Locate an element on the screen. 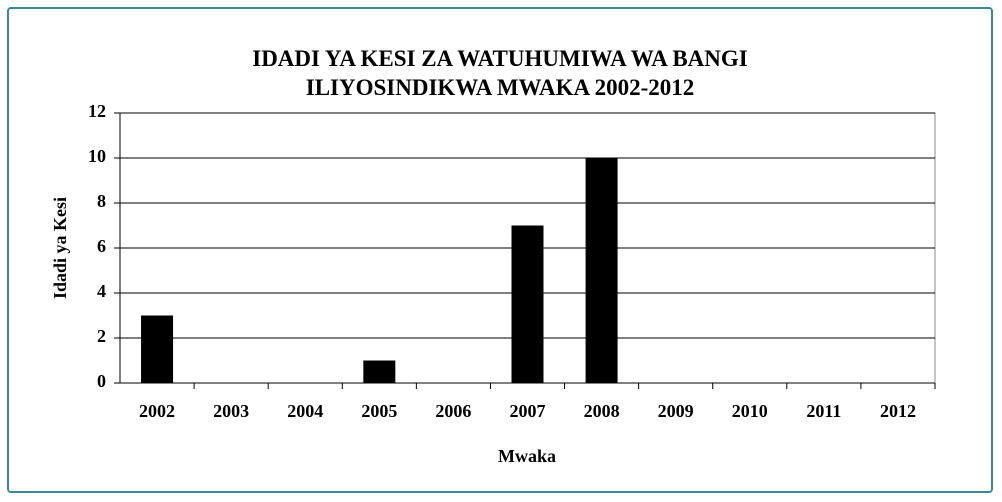  x-tick-label: 2005 is located at coordinates (379, 411).